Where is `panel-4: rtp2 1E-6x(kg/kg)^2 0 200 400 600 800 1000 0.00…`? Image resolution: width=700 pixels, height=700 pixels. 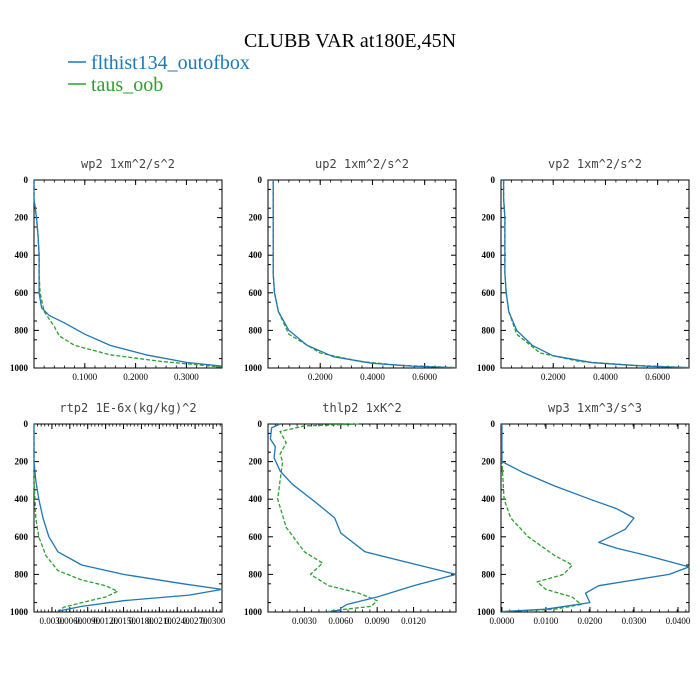 panel-4: rtp2 1E-6x(kg/kg)^2 0 200 400 600 800 1000 0.00… is located at coordinates (118, 513).